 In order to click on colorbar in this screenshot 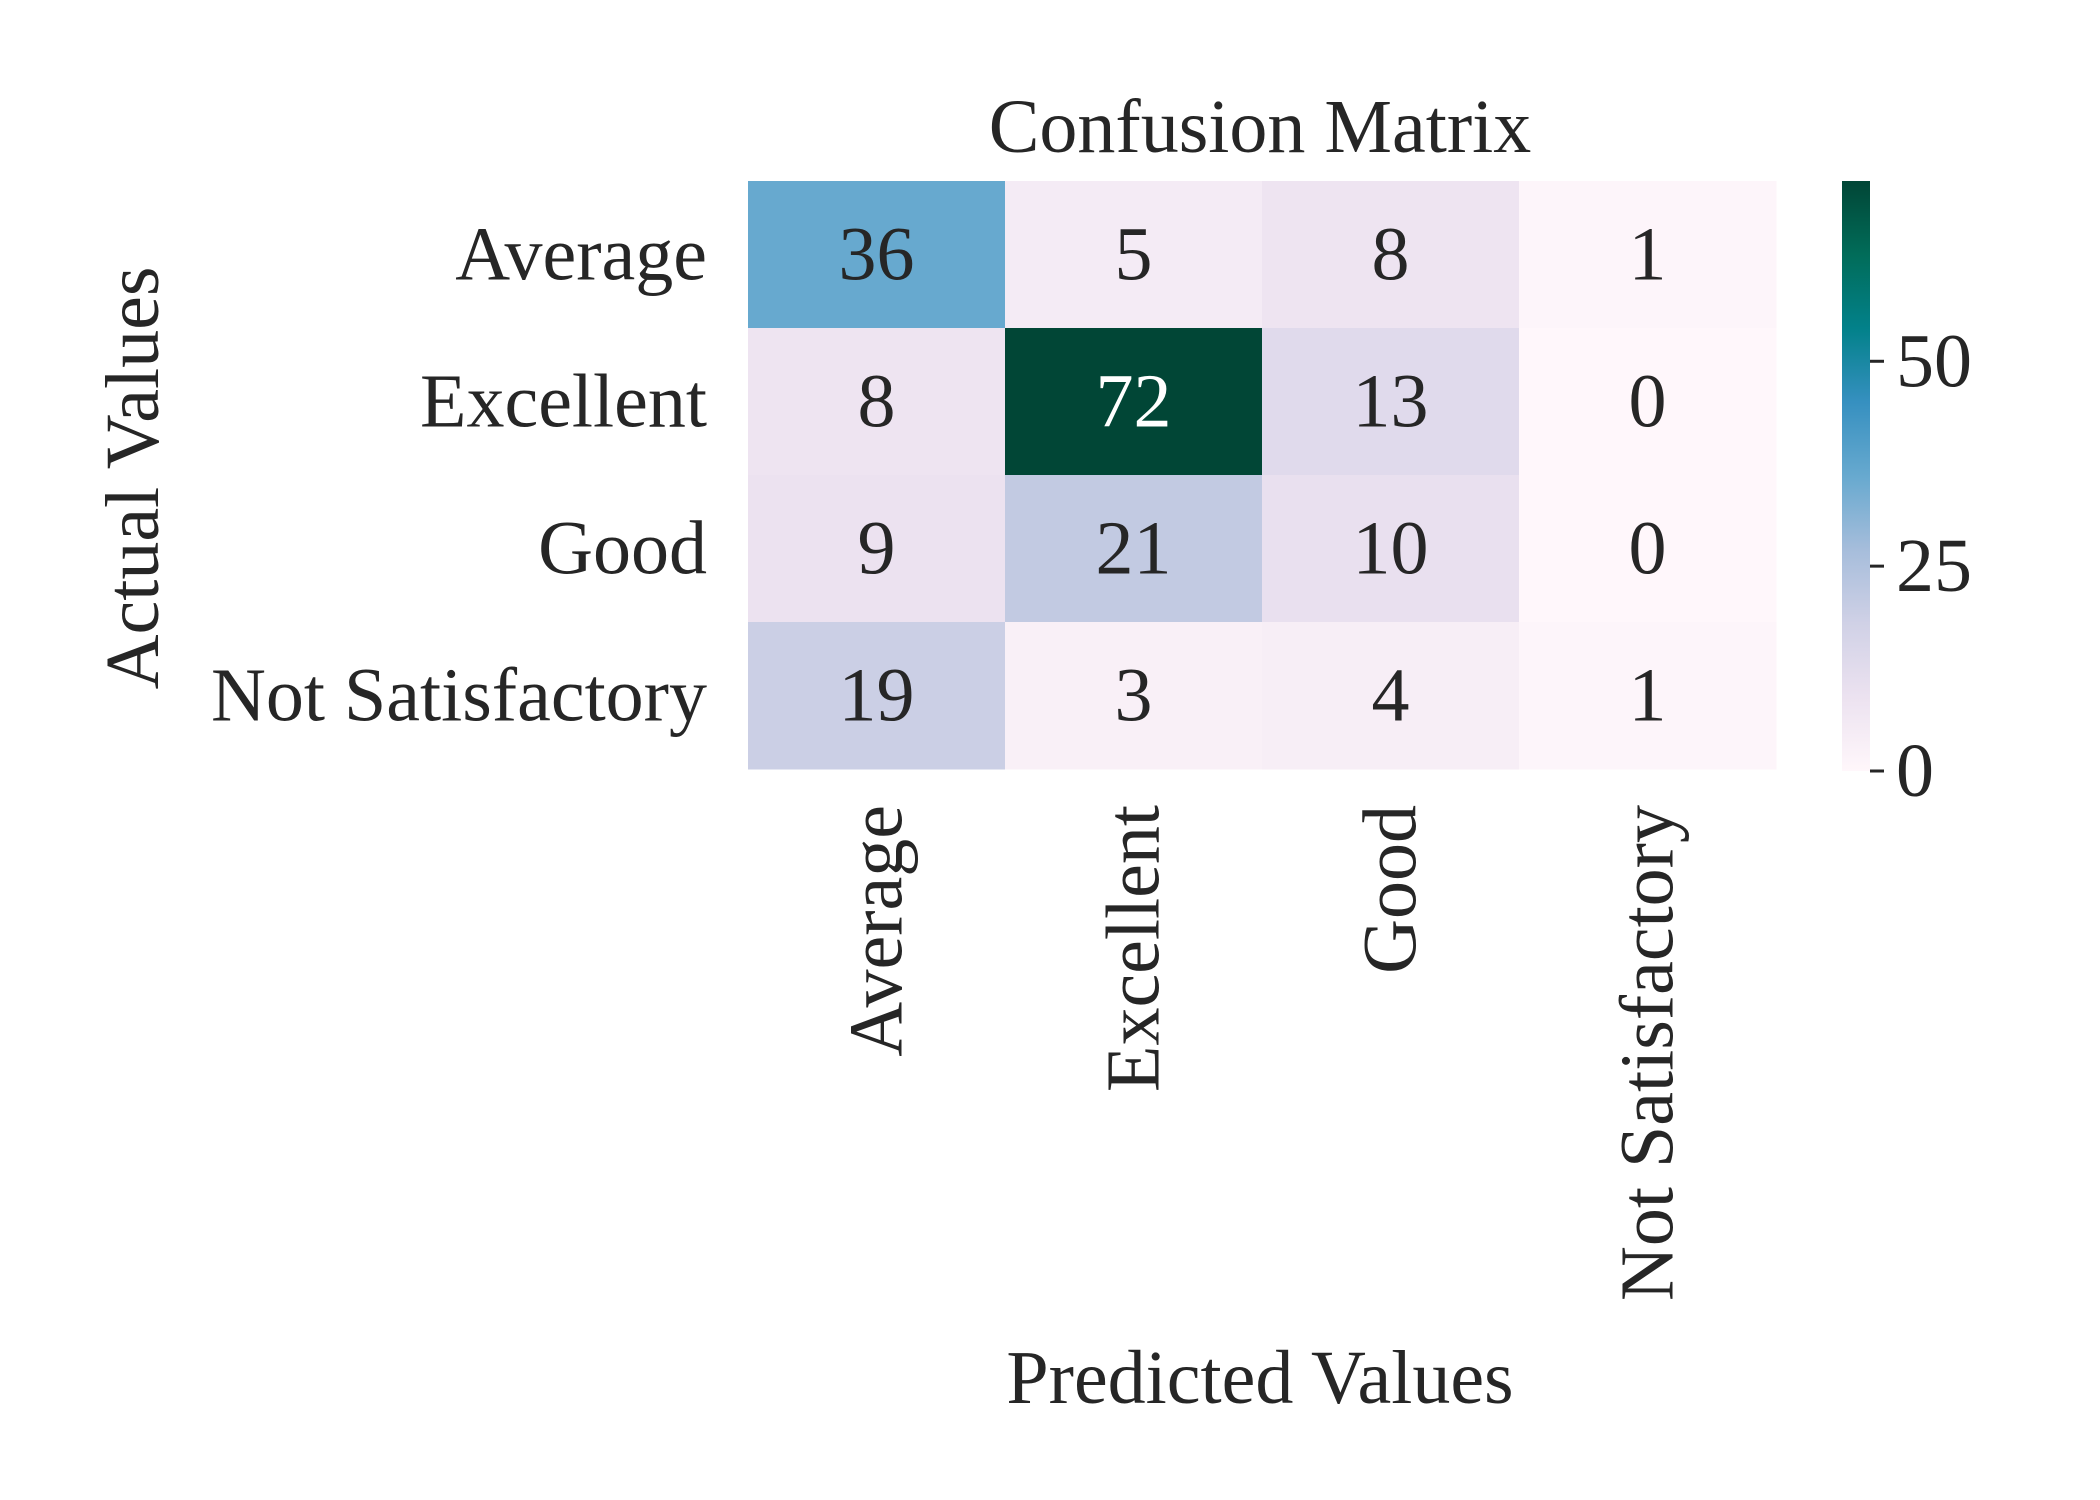, I will do `click(1856, 476)`.